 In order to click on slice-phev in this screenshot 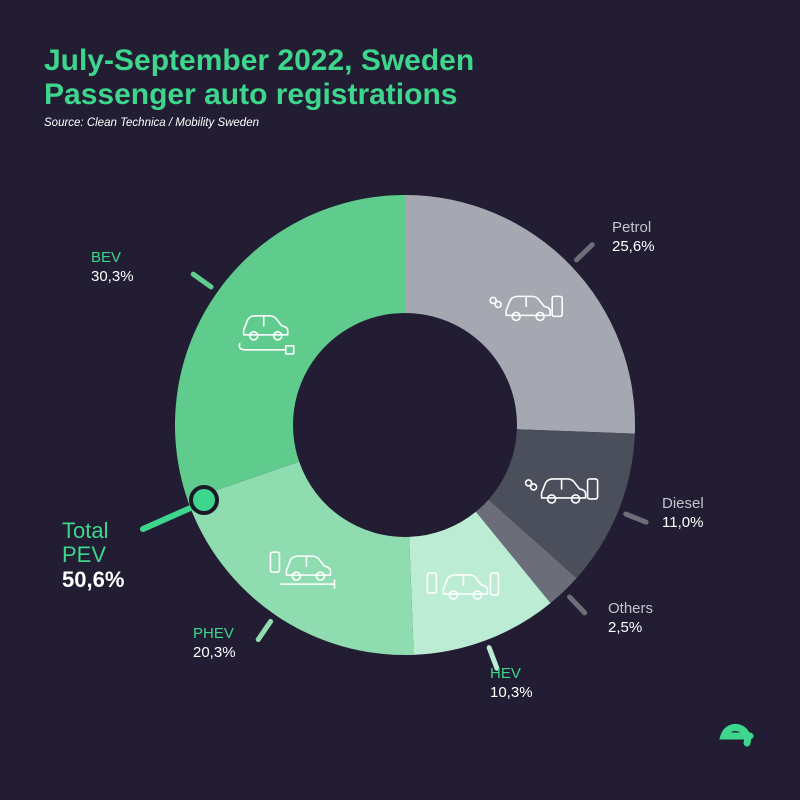, I will do `click(300, 558)`.